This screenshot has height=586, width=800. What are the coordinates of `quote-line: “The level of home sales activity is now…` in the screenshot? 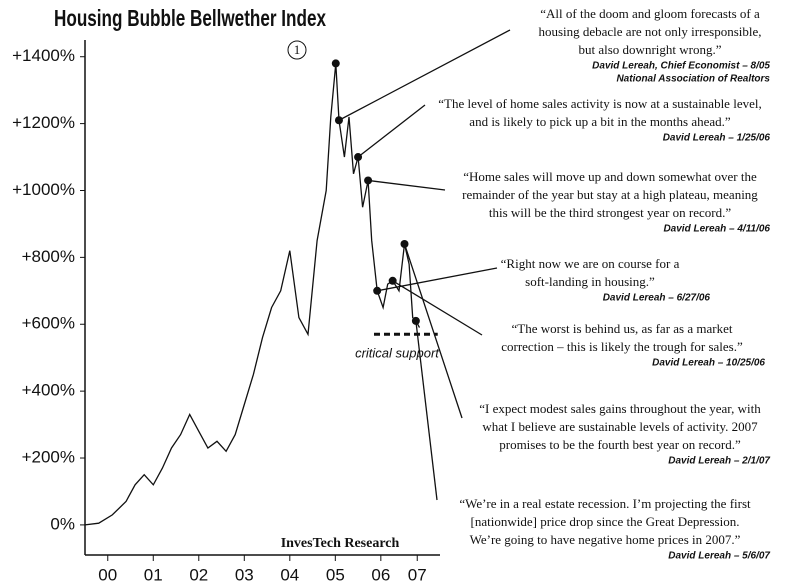 It's located at (599, 103).